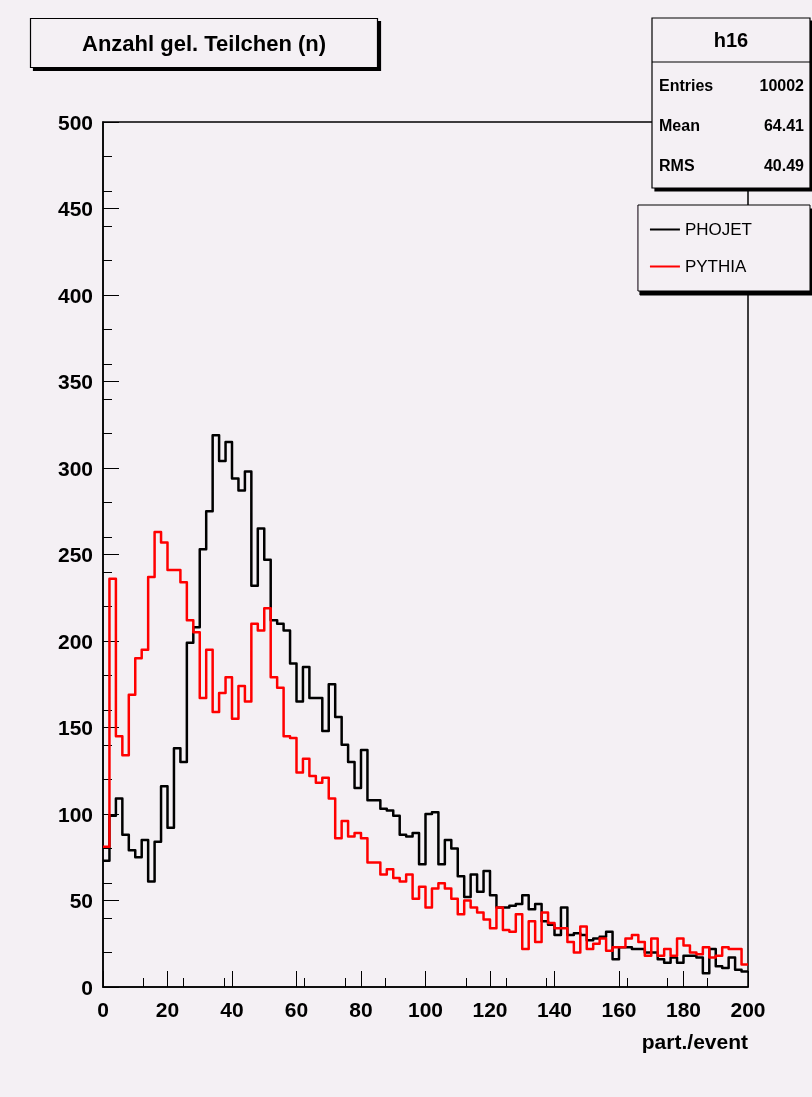 This screenshot has height=1097, width=812. I want to click on y-tick-label: 450, so click(75, 208).